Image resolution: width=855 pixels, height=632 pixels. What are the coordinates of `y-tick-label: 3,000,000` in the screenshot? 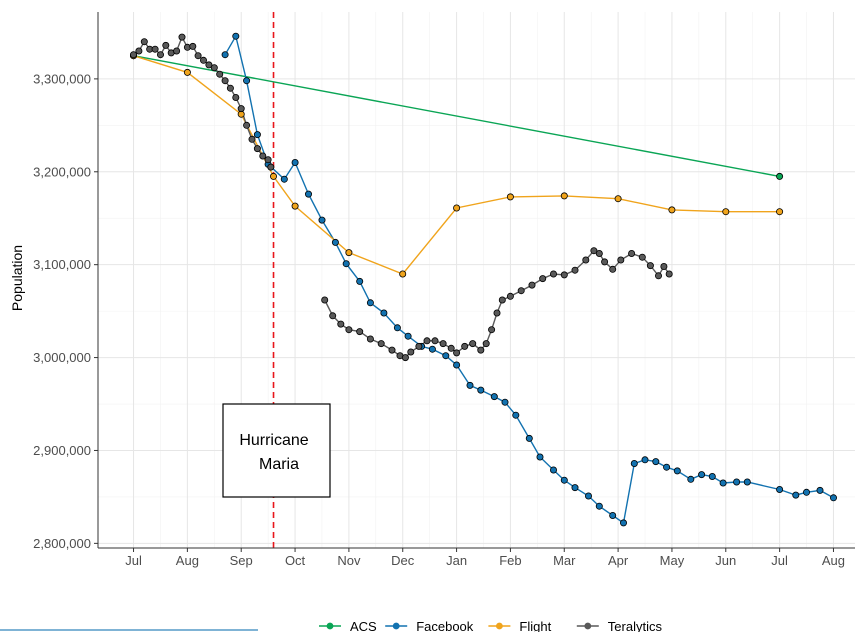 It's located at (62, 357).